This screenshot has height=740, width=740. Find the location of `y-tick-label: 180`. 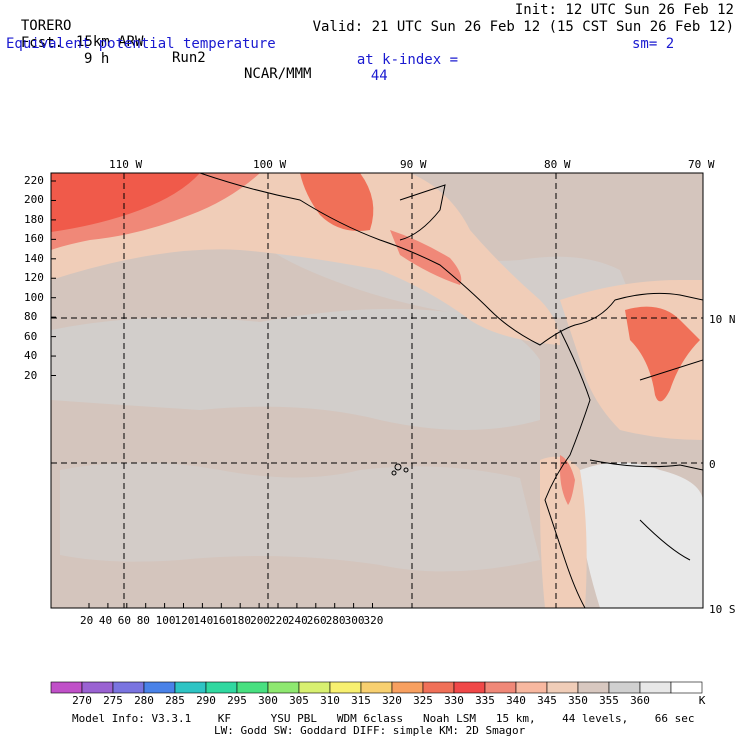

y-tick-label: 180 is located at coordinates (34, 219).